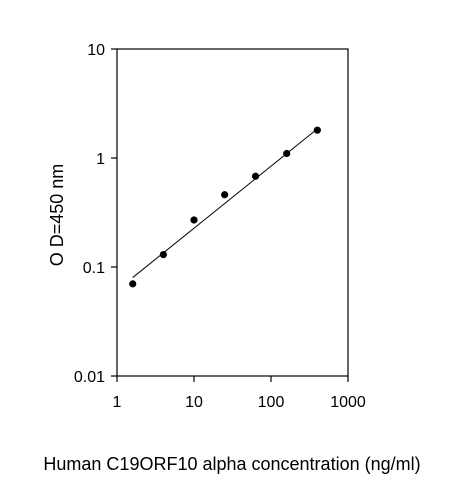 This screenshot has width=463, height=485. I want to click on x-tick-label: 100, so click(271, 402).